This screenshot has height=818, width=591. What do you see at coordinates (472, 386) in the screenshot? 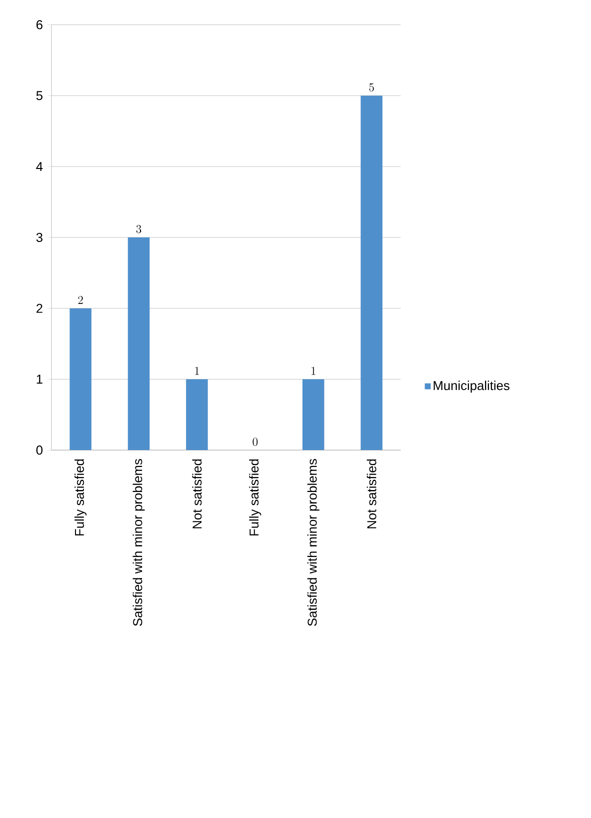
I see `legend-label: Municipalities` at bounding box center [472, 386].